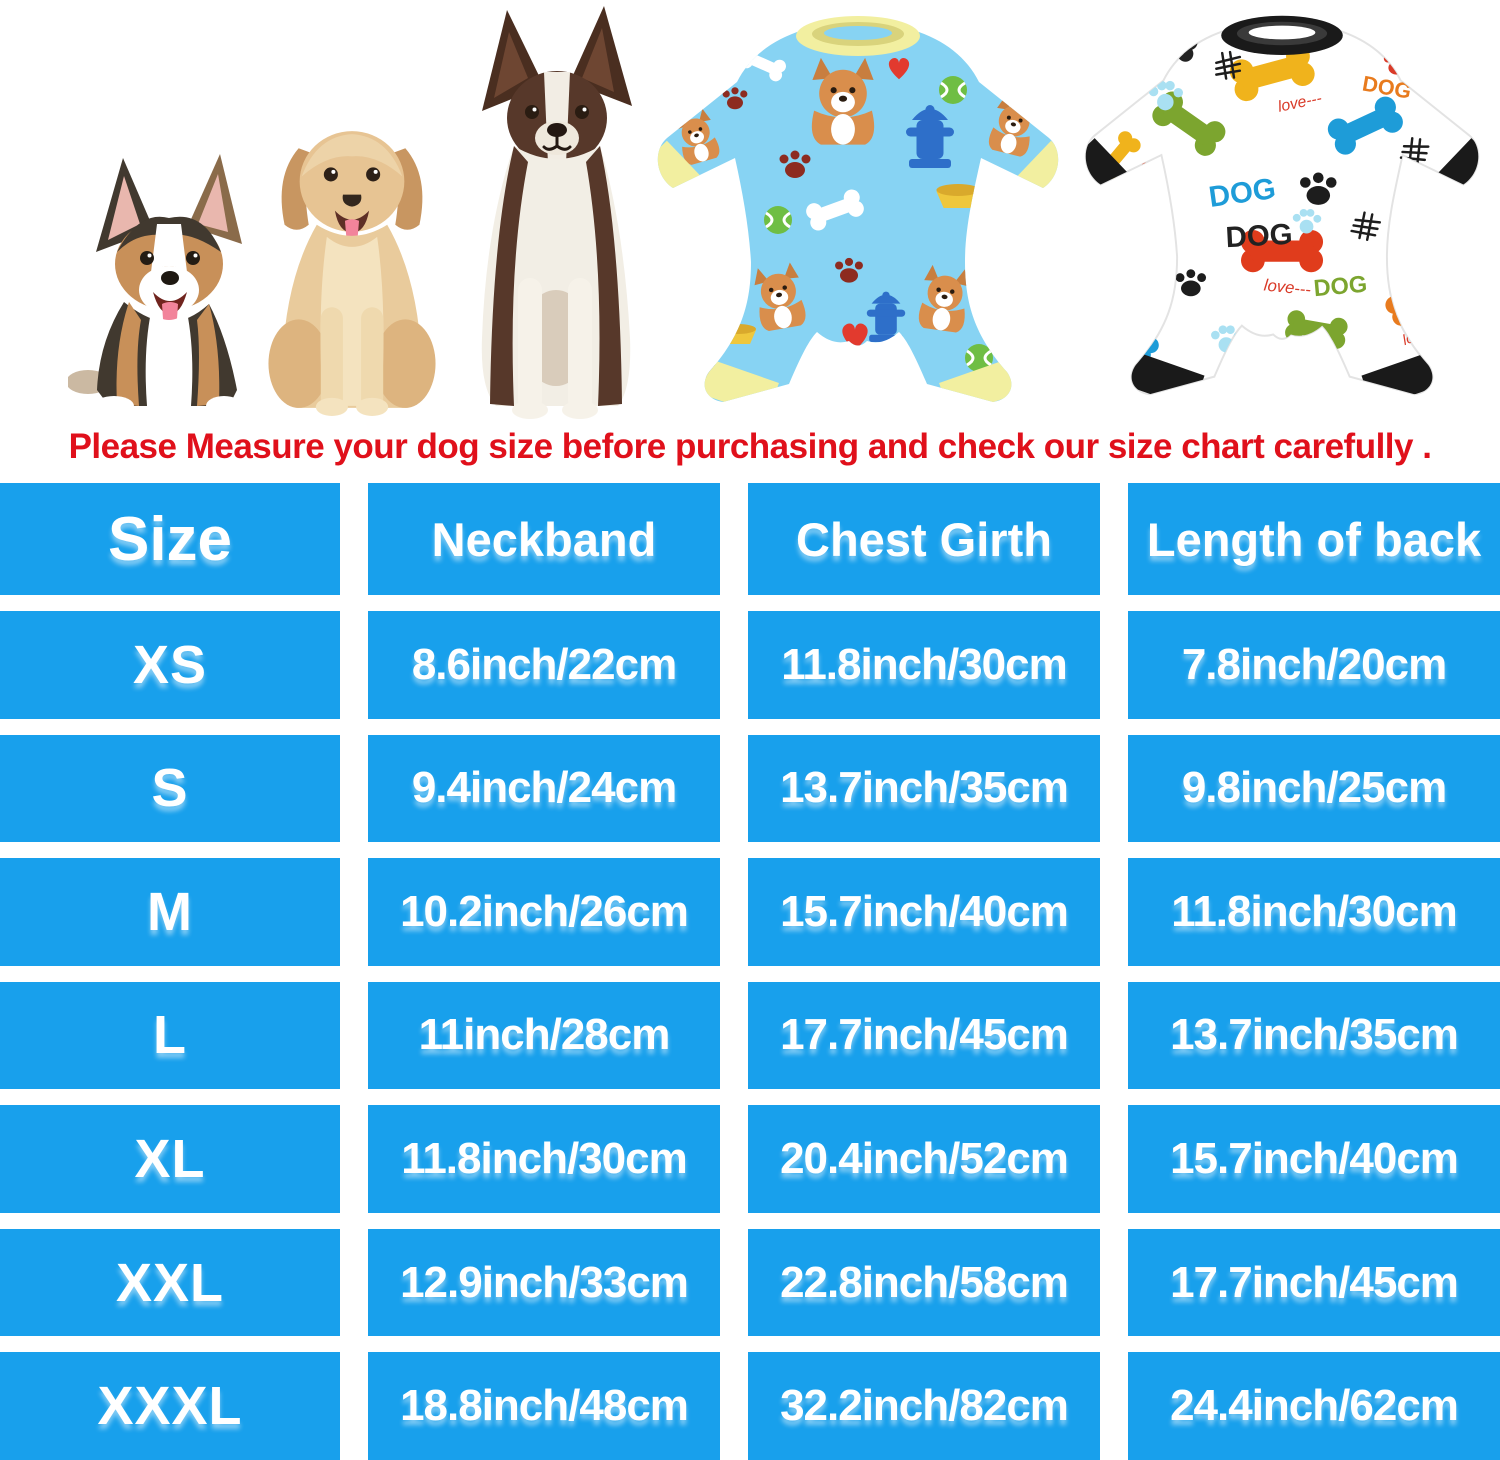 This screenshot has width=1500, height=1460. I want to click on golden-retriever-puppy-photo, so click(352, 273).